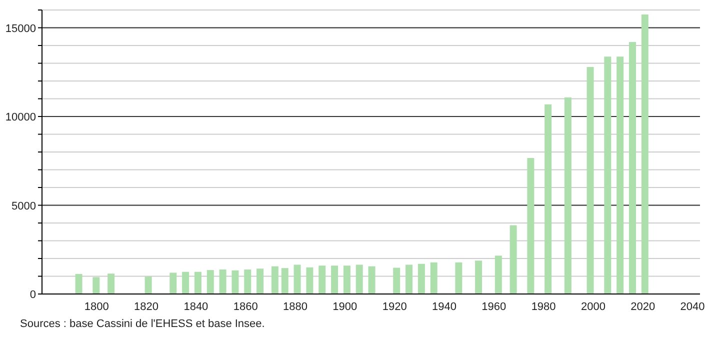 The image size is (710, 340). I want to click on x-tick-label: 1980, so click(543, 306).